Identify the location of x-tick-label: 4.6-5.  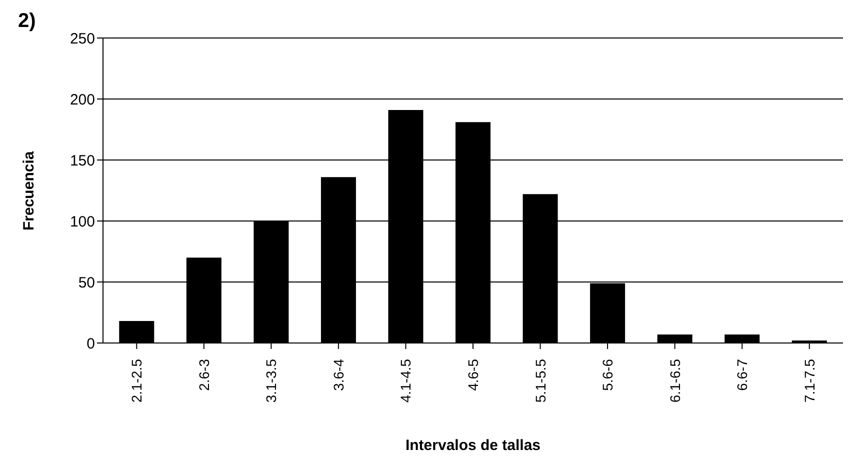
(473, 374).